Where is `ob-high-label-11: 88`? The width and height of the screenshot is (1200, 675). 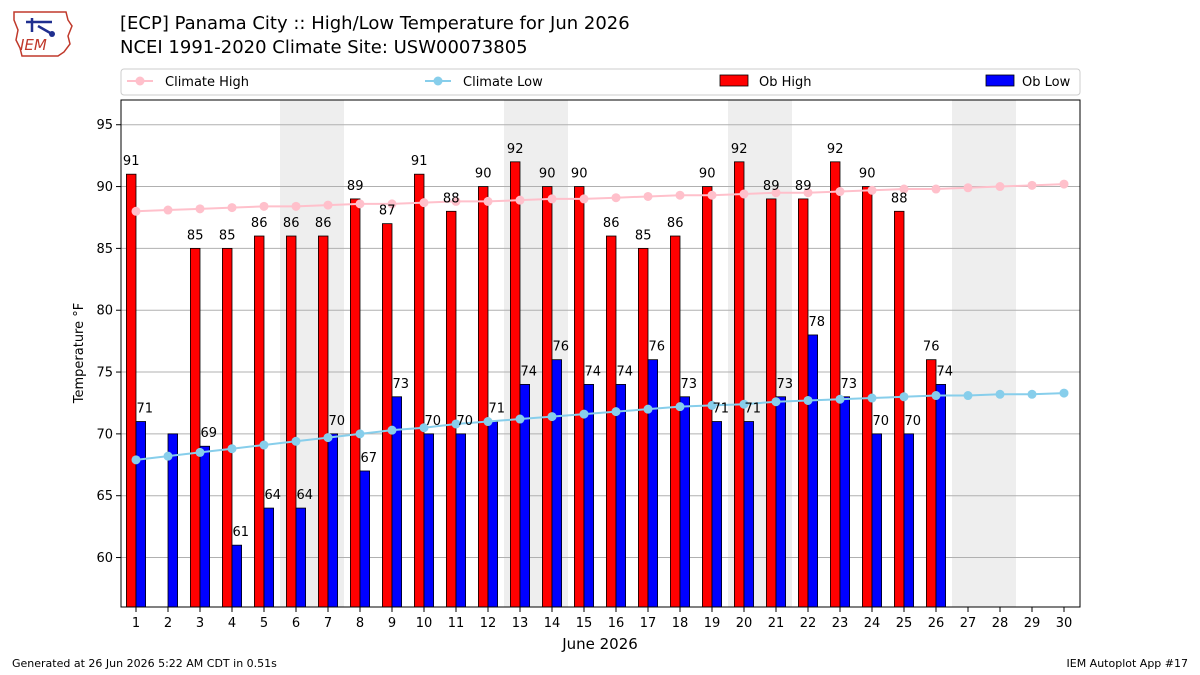 ob-high-label-11: 88 is located at coordinates (451, 198).